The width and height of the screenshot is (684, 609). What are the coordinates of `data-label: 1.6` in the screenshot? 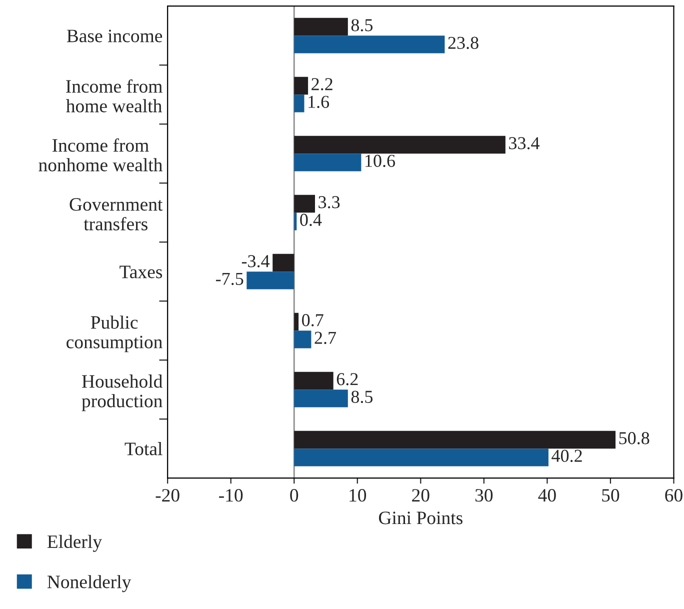 It's located at (319, 102).